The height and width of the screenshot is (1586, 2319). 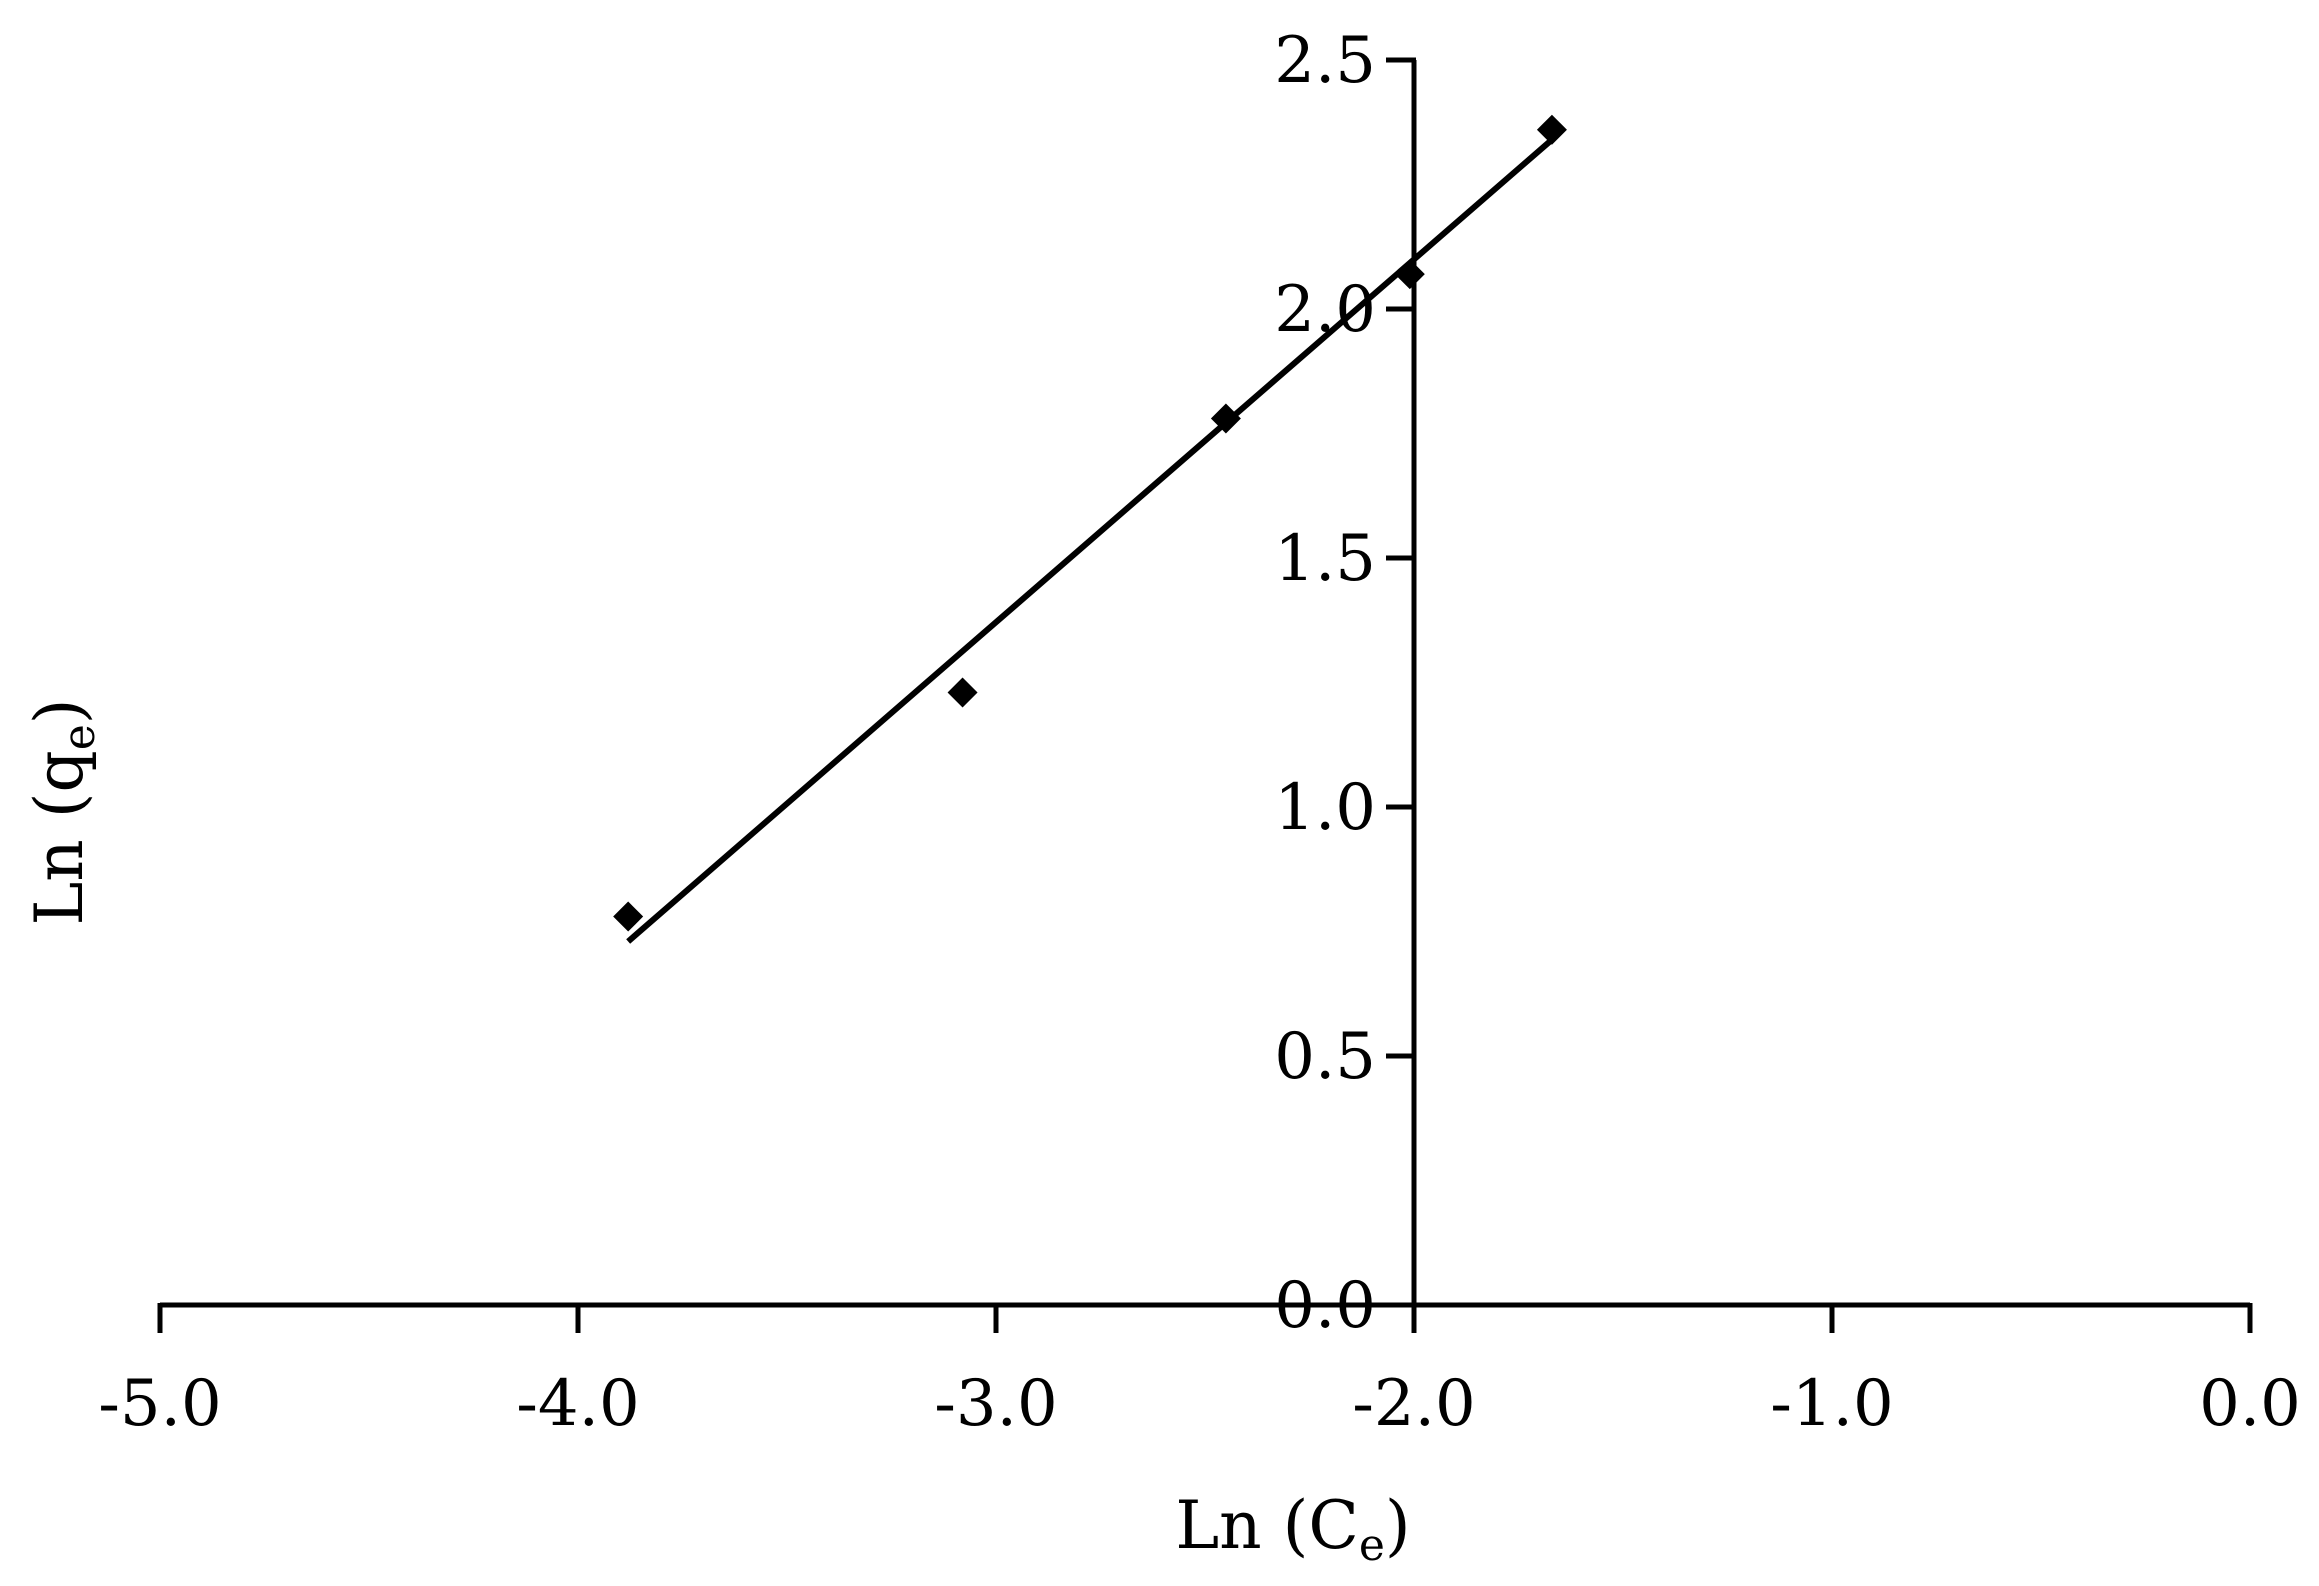 What do you see at coordinates (1325, 808) in the screenshot?
I see `y-tick-label: 1.0` at bounding box center [1325, 808].